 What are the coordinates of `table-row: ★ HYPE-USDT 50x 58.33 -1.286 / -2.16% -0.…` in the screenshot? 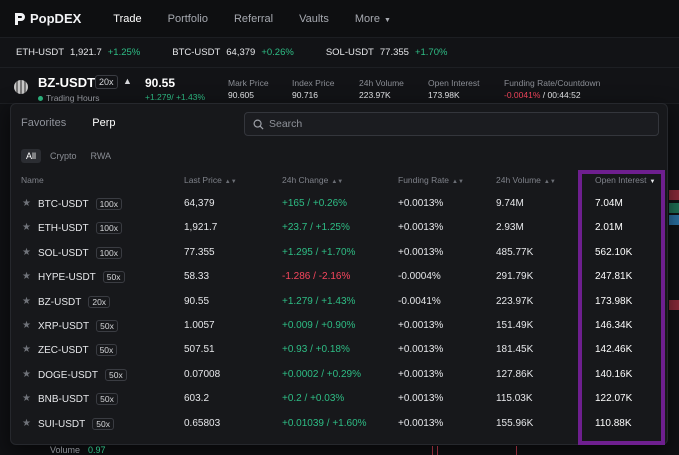 It's located at (340, 277).